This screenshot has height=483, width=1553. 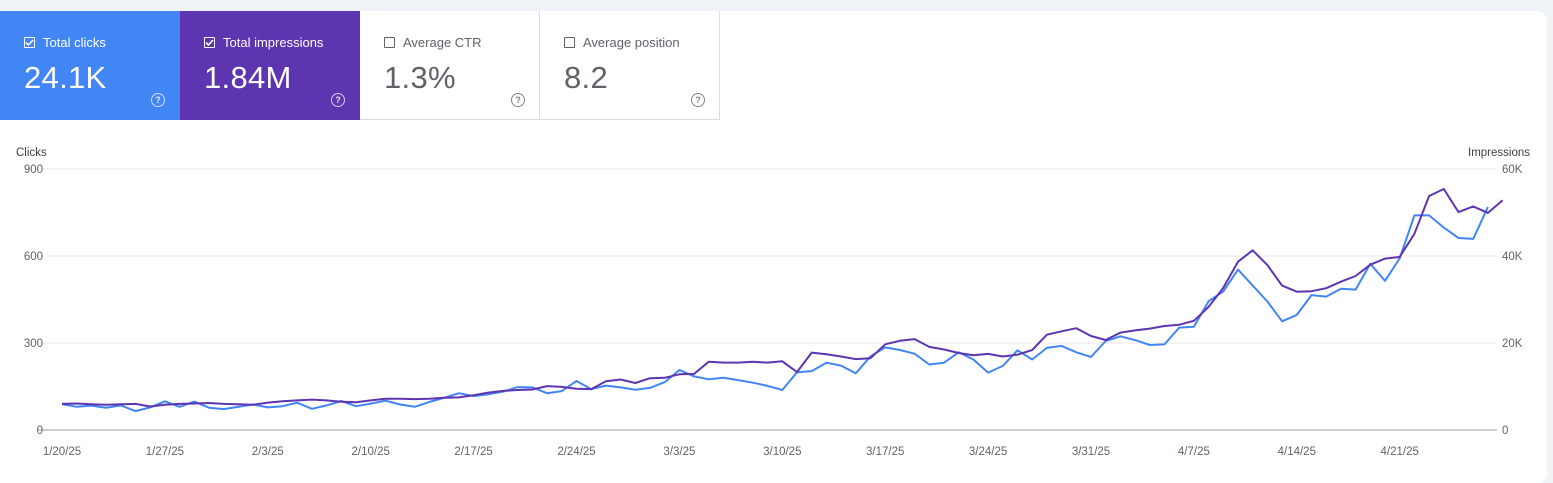 What do you see at coordinates (1512, 344) in the screenshot?
I see `right-tick-label: 20K` at bounding box center [1512, 344].